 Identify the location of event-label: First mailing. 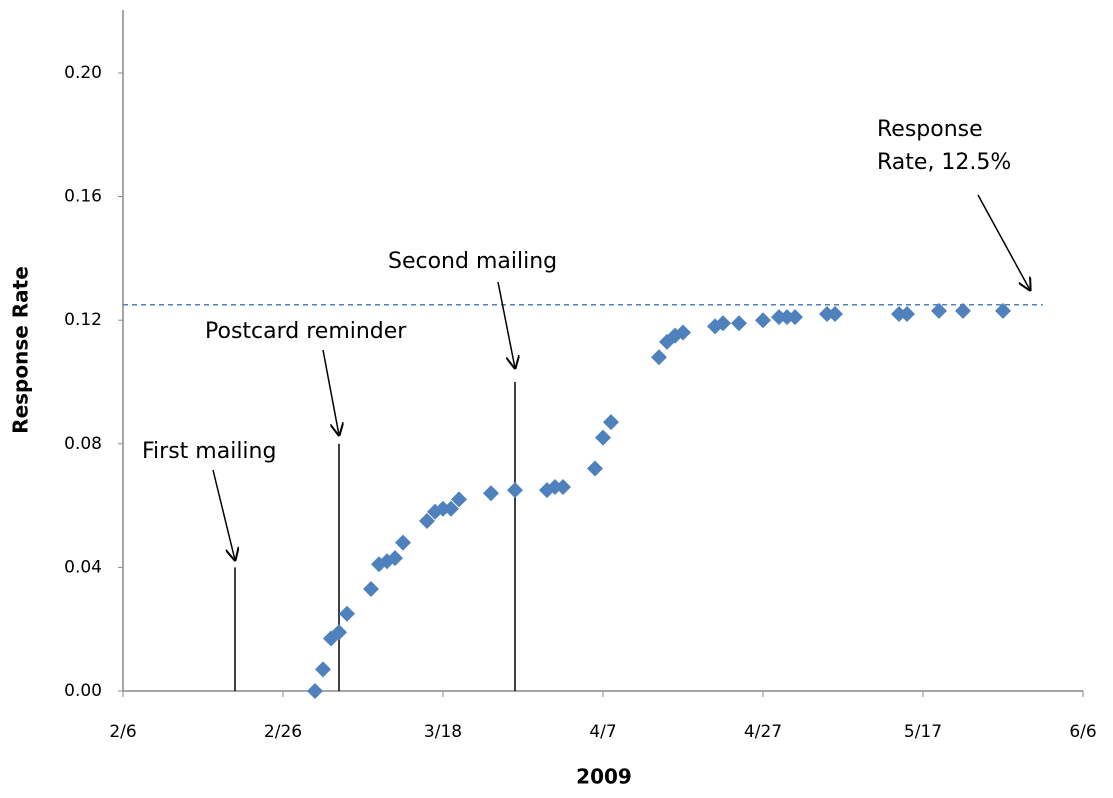
(209, 451).